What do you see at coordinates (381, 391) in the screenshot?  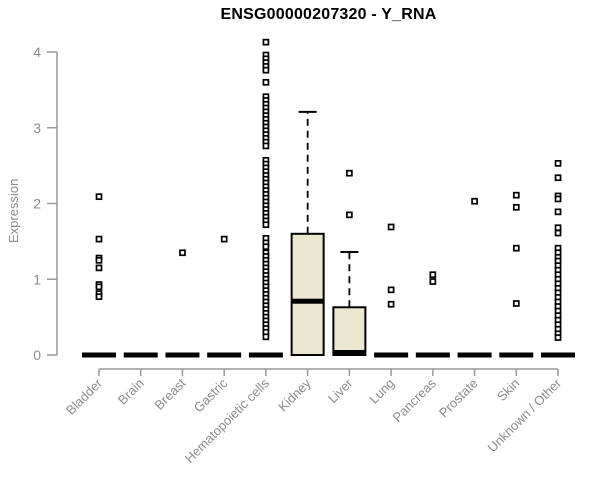 I see `x-axis-category-label: Lung` at bounding box center [381, 391].